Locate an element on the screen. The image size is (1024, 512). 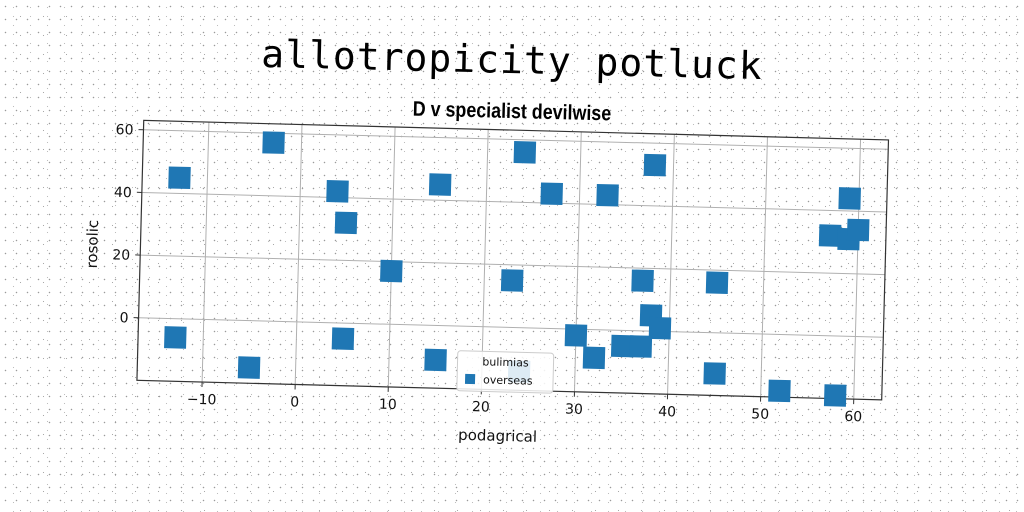
x-tick-label: 50 is located at coordinates (760, 414).